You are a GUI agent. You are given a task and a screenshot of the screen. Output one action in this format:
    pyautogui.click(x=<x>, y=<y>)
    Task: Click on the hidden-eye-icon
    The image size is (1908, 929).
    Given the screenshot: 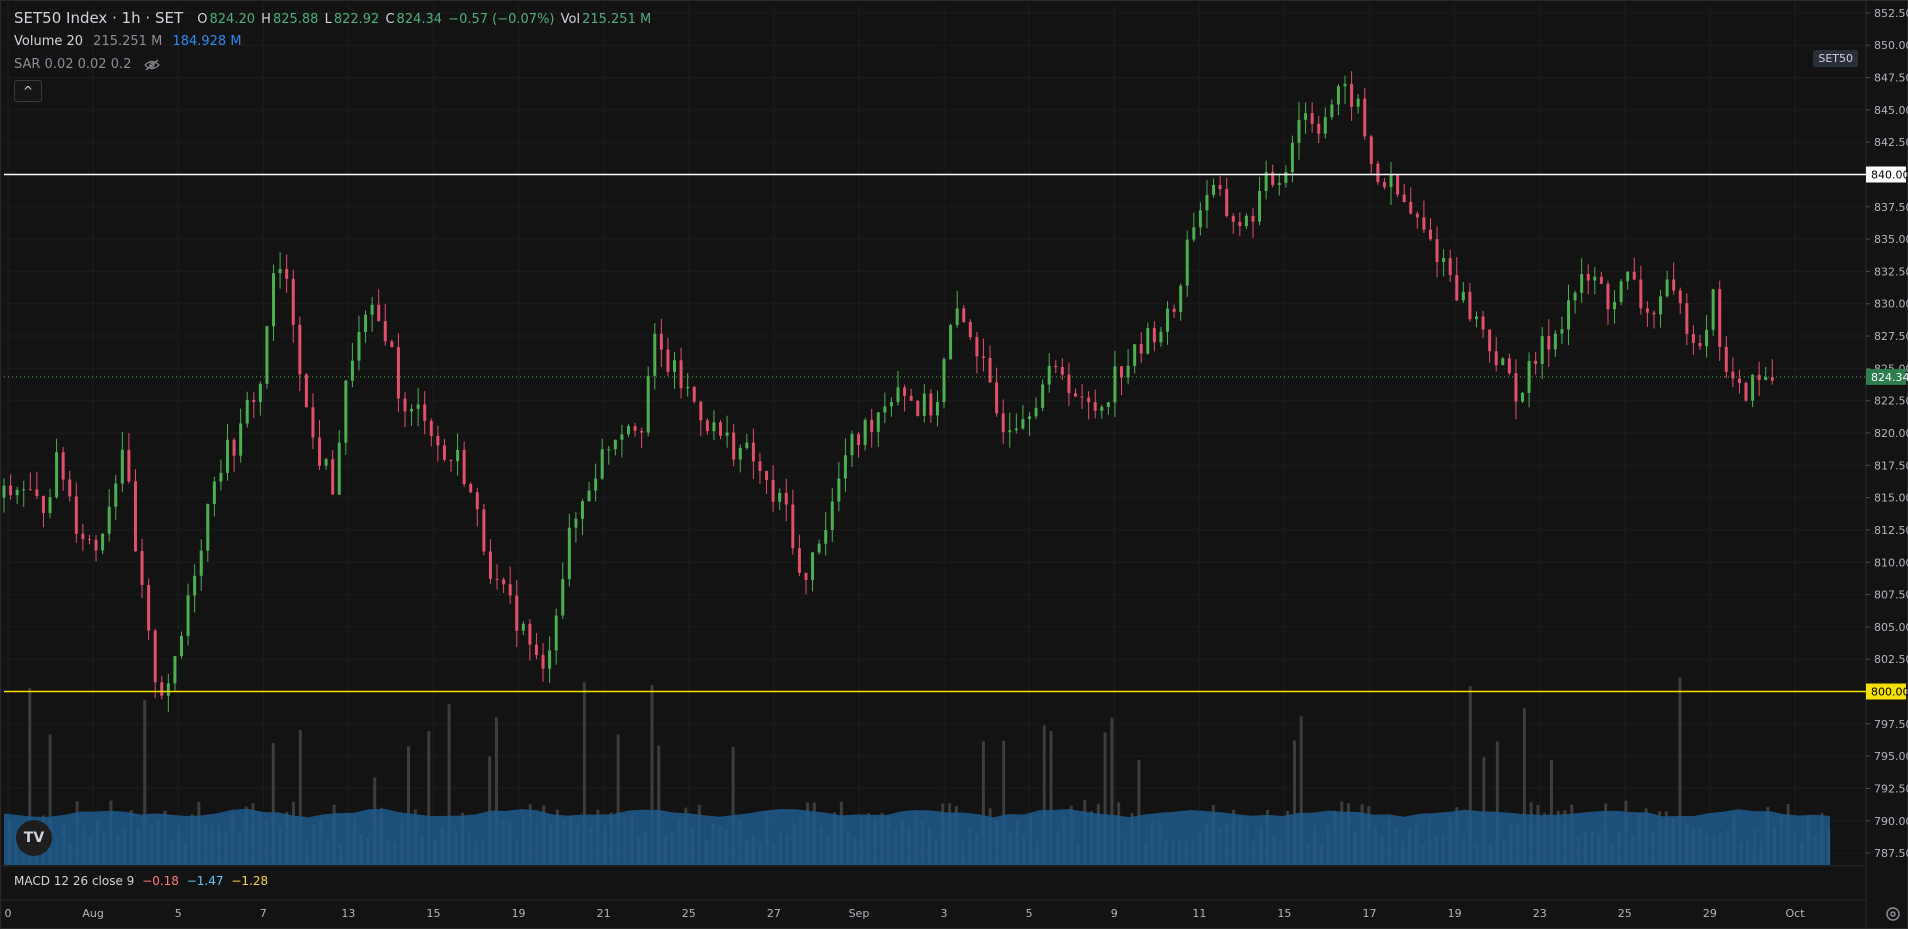 What is the action you would take?
    pyautogui.click(x=151, y=65)
    